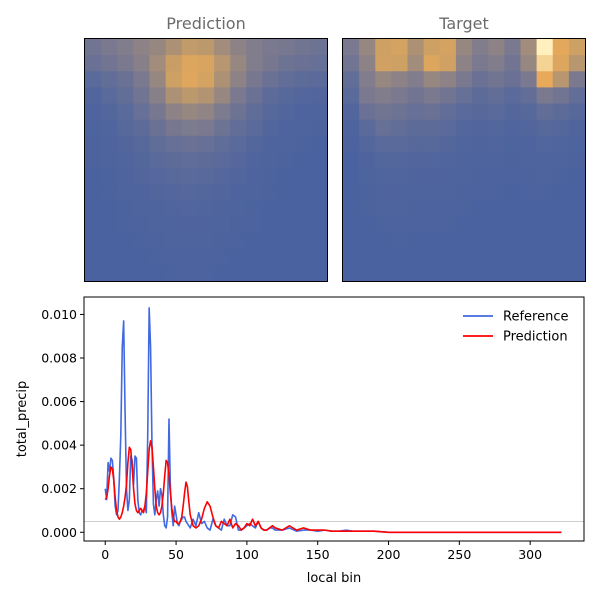 This screenshot has height=600, width=600. What do you see at coordinates (333, 486) in the screenshot?
I see `series-line-prediction` at bounding box center [333, 486].